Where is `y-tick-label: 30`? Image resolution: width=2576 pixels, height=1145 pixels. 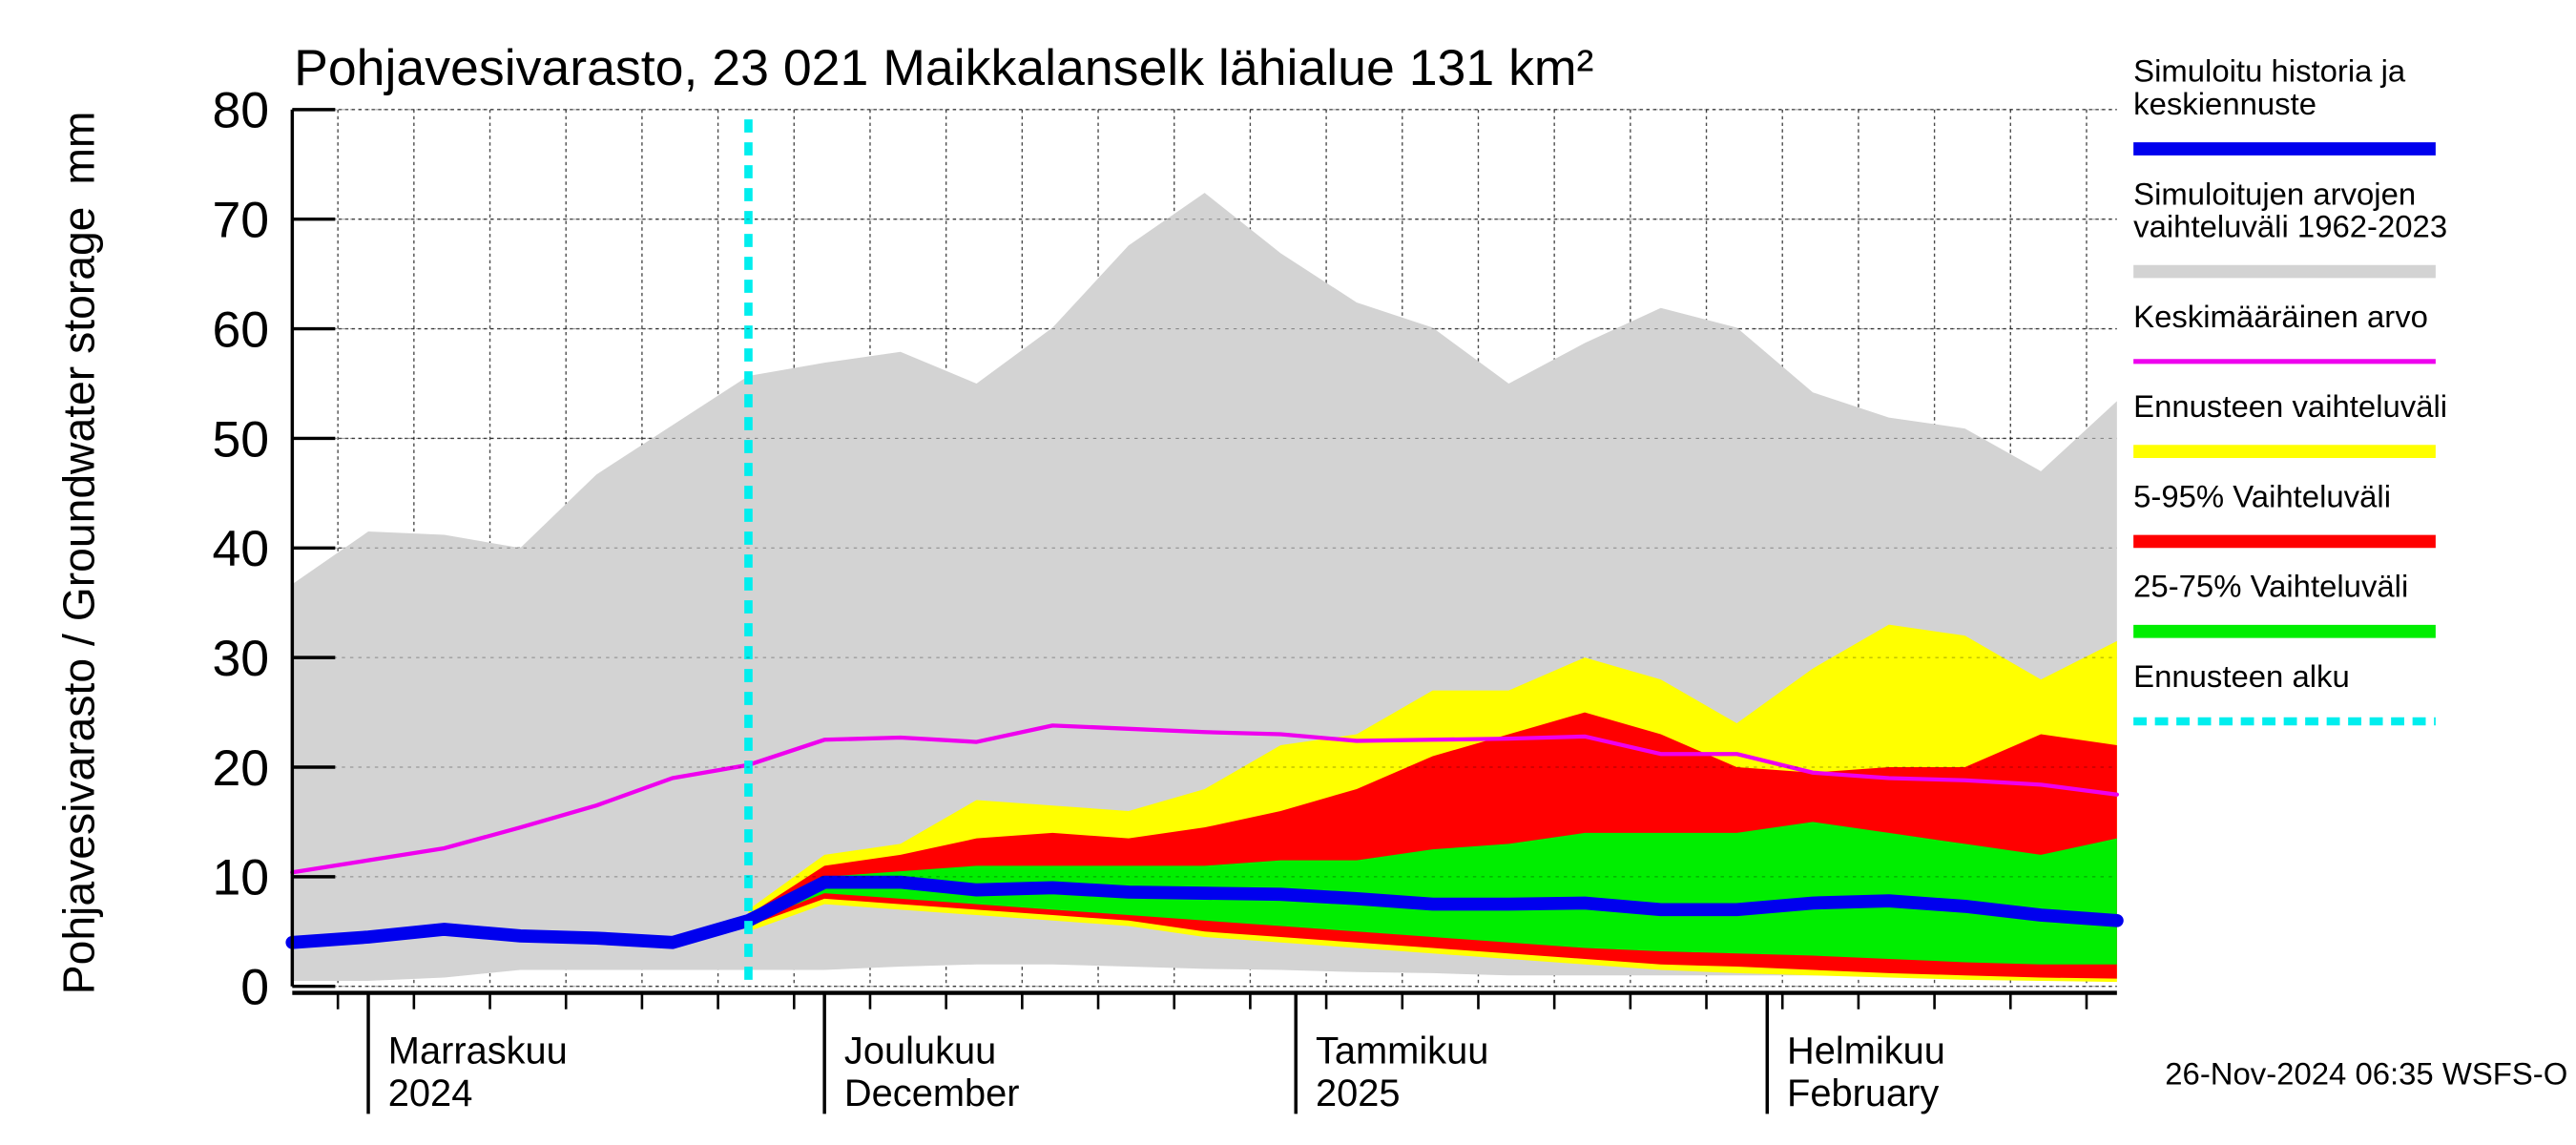
y-tick-label: 30 is located at coordinates (240, 659).